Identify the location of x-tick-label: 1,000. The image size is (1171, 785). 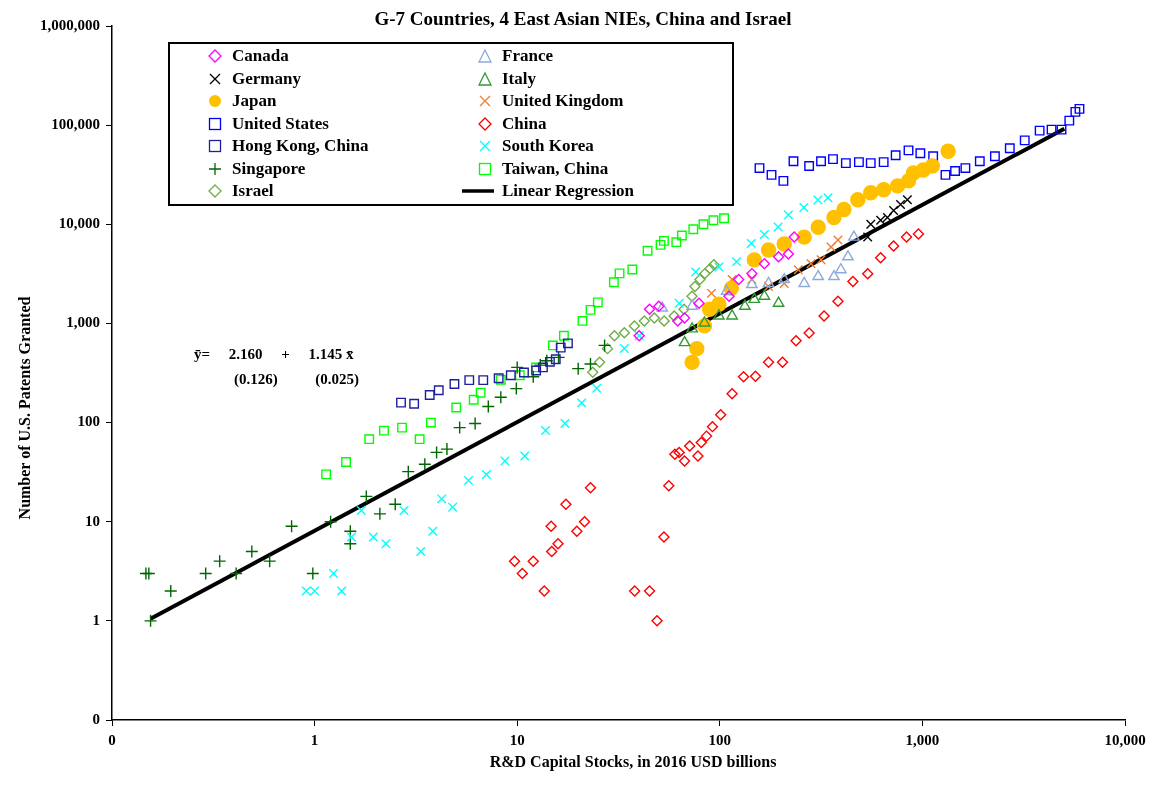
(922, 739).